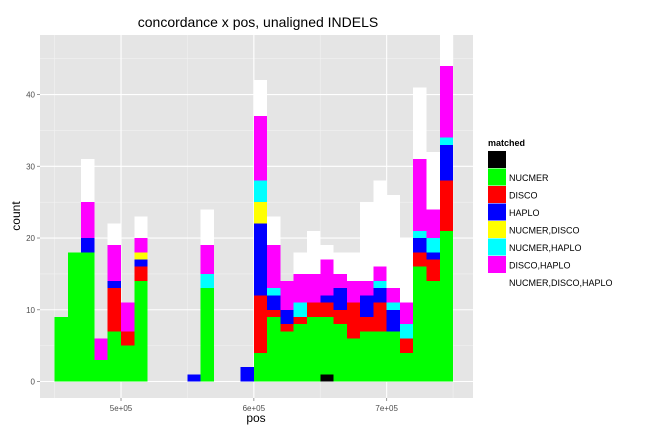 The image size is (648, 432). I want to click on x-axis-ticks: 5e+05 6e+05 7e+05, so click(254, 405).